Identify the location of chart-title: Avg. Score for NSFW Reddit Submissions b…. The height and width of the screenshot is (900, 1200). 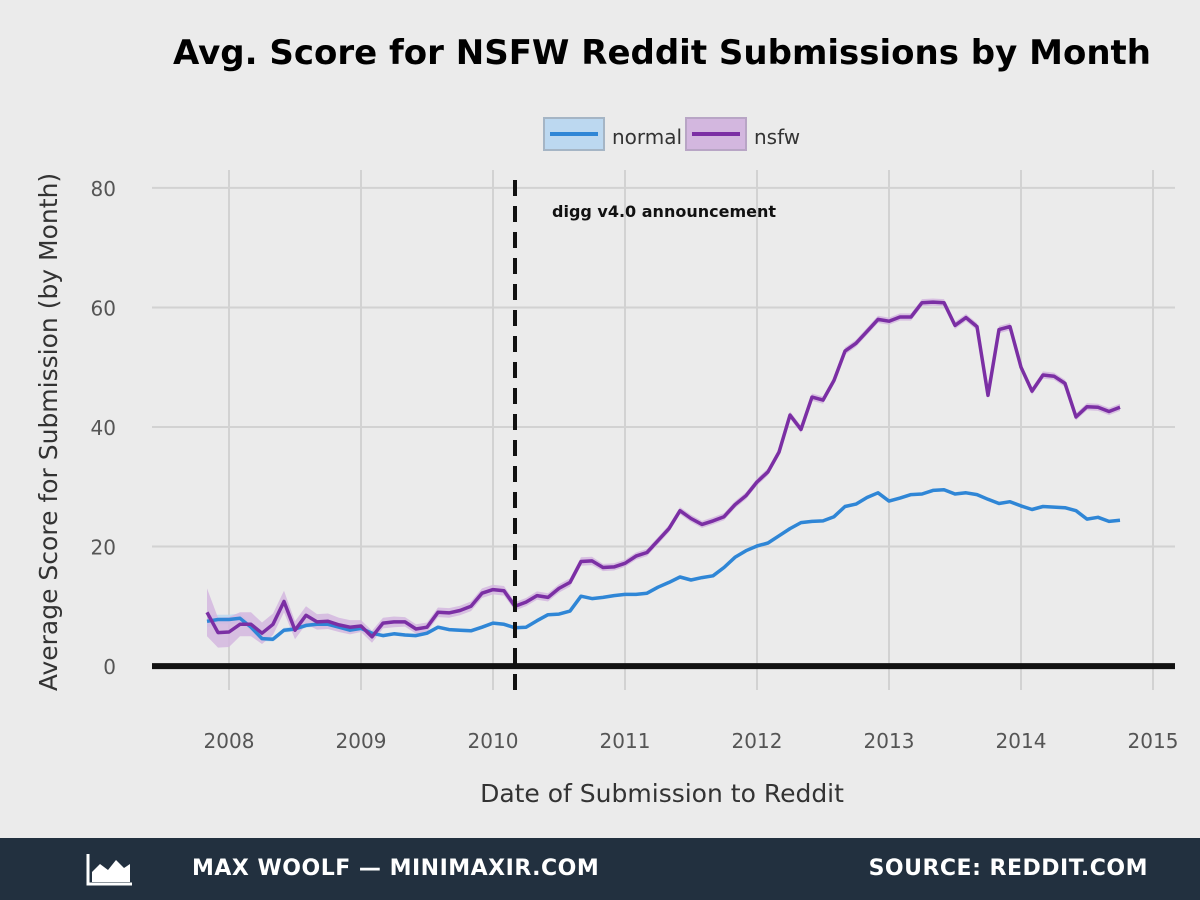
(662, 53).